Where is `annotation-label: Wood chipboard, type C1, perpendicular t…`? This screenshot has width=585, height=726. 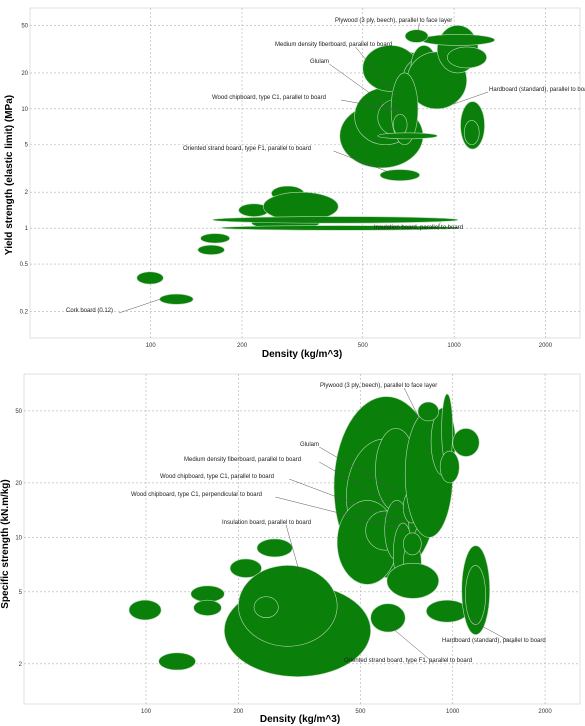
annotation-label: Wood chipboard, type C1, perpendicular t… is located at coordinates (196, 495).